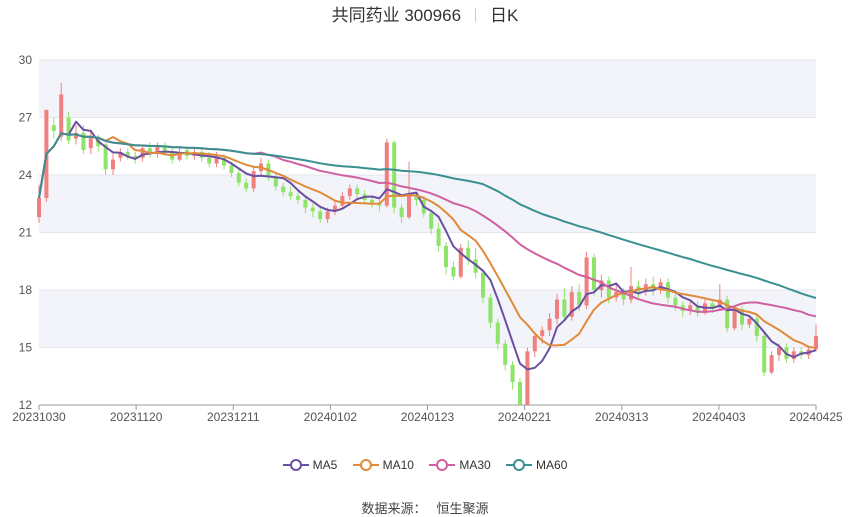 The width and height of the screenshot is (850, 517). I want to click on legend-label-ma10: MA10, so click(398, 465).